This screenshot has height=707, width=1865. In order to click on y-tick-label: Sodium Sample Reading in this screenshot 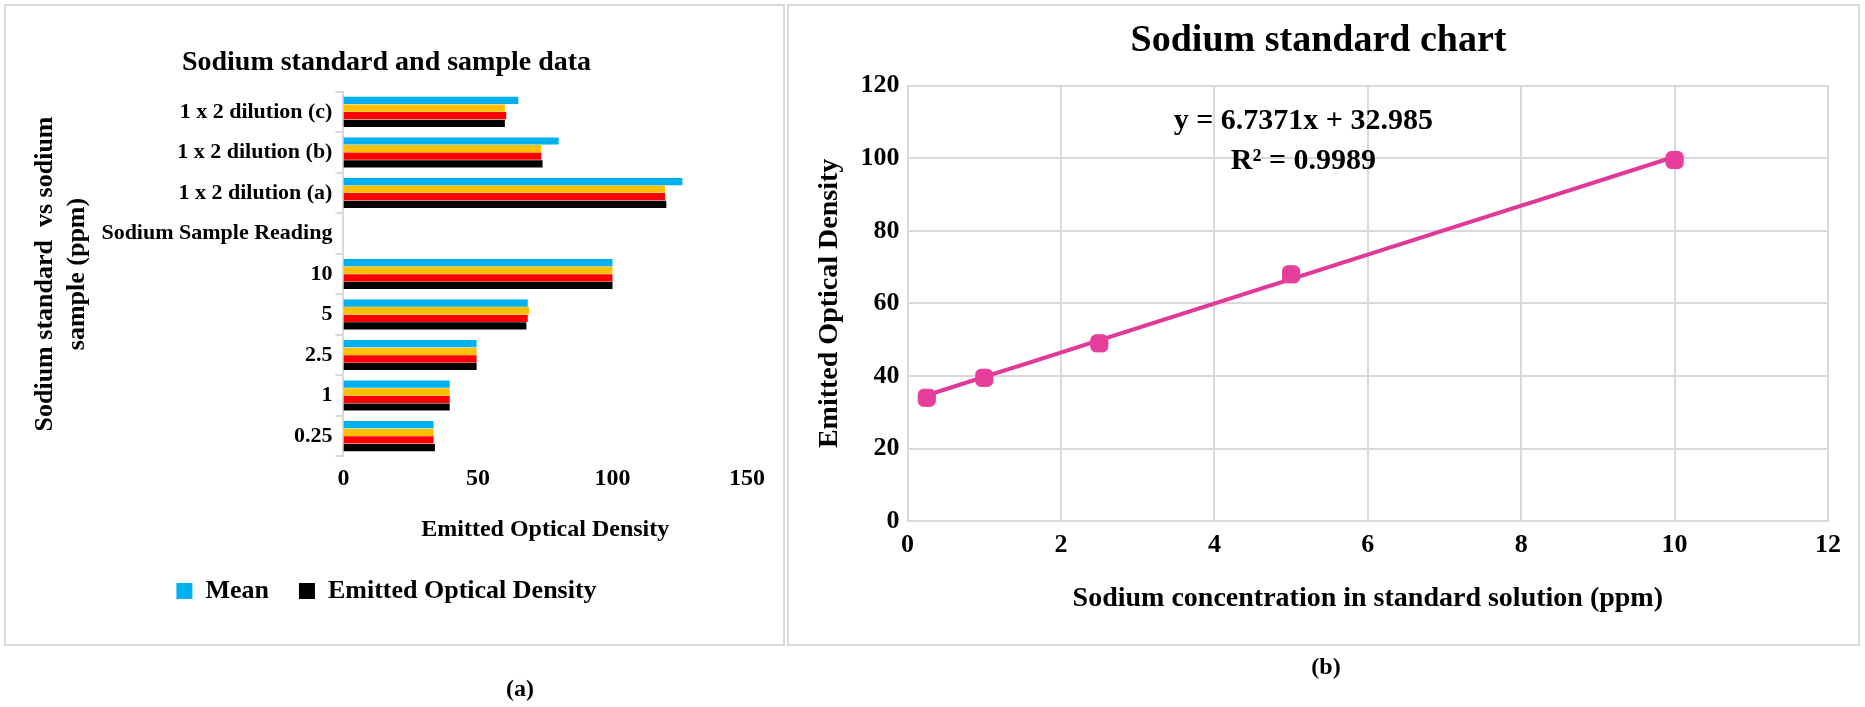, I will do `click(217, 232)`.